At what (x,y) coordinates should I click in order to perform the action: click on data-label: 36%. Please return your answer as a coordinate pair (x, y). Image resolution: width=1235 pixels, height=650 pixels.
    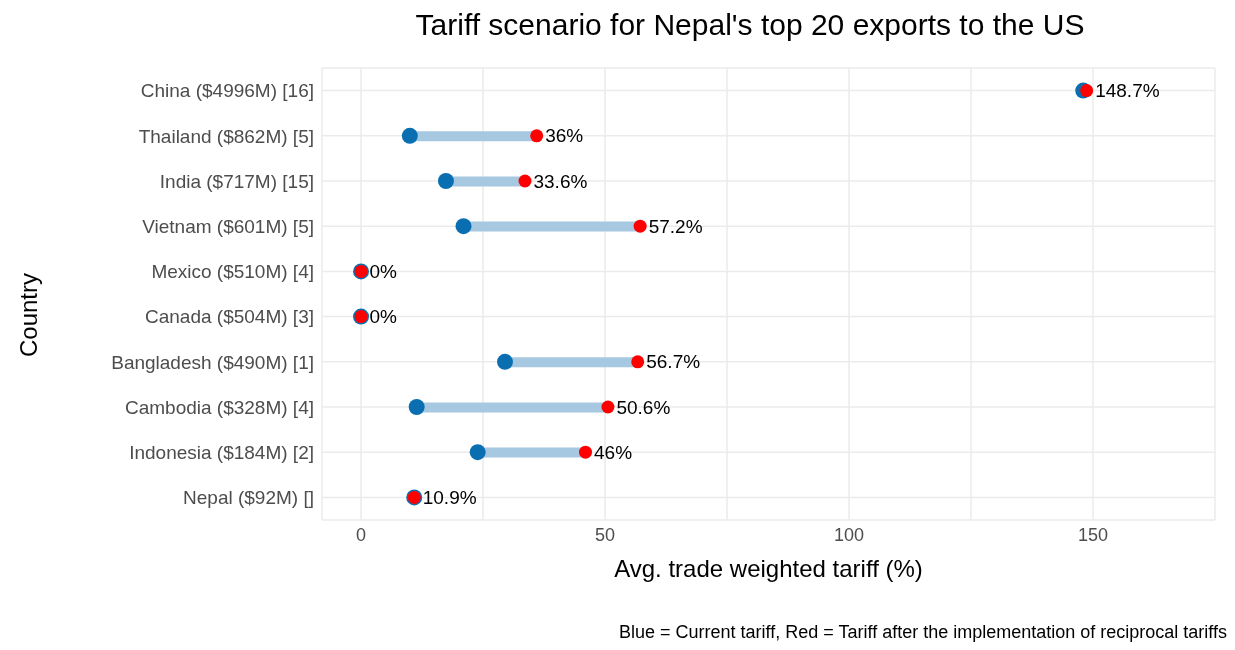
    Looking at the image, I should click on (564, 136).